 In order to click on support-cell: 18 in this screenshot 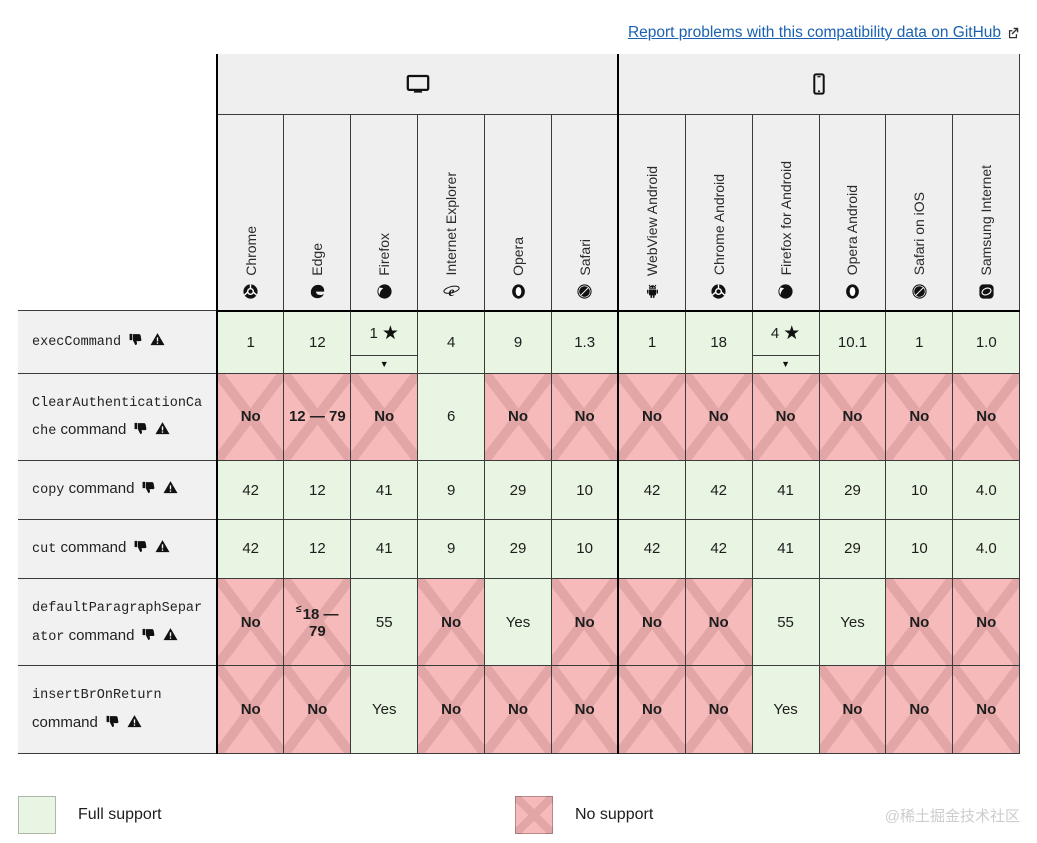, I will do `click(718, 342)`.